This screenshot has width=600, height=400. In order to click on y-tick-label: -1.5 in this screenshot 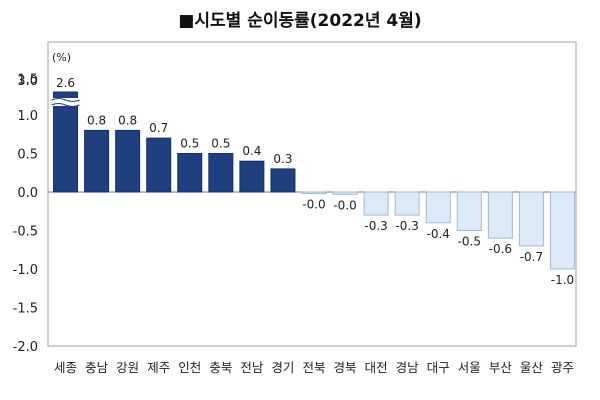, I will do `click(25, 309)`.